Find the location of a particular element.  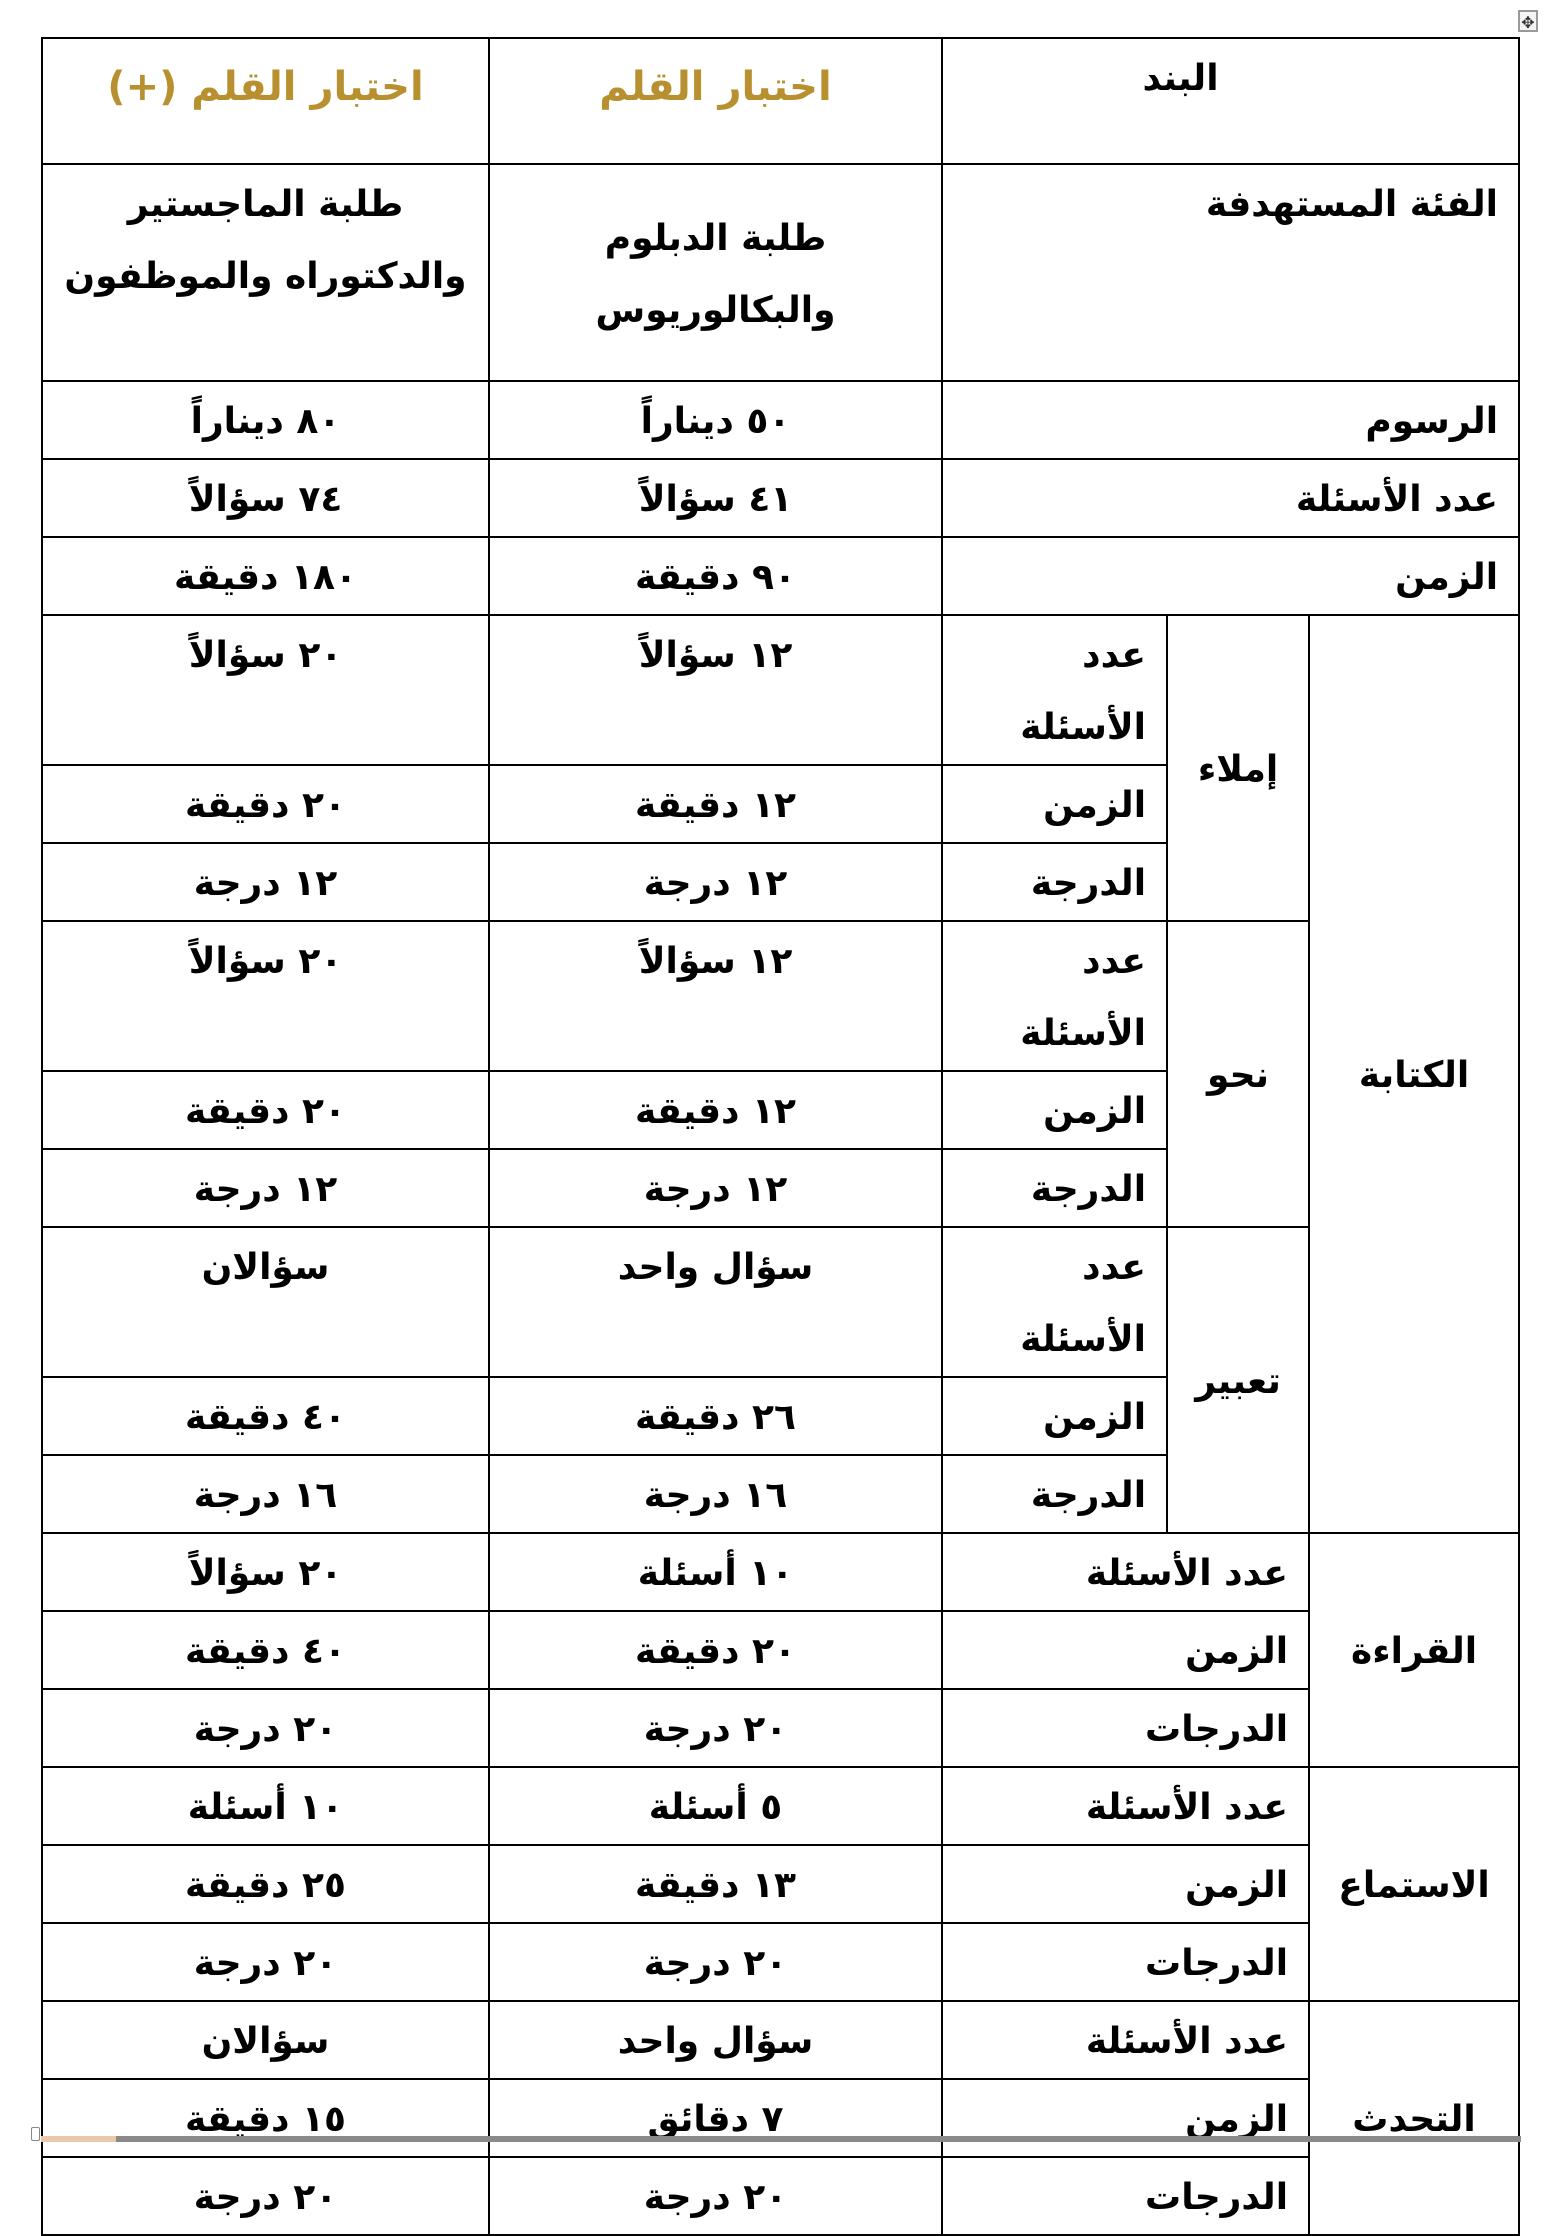

table-row: الزمن ٢٦ دقيقة ٤٠ دقيقة is located at coordinates (780, 1416).